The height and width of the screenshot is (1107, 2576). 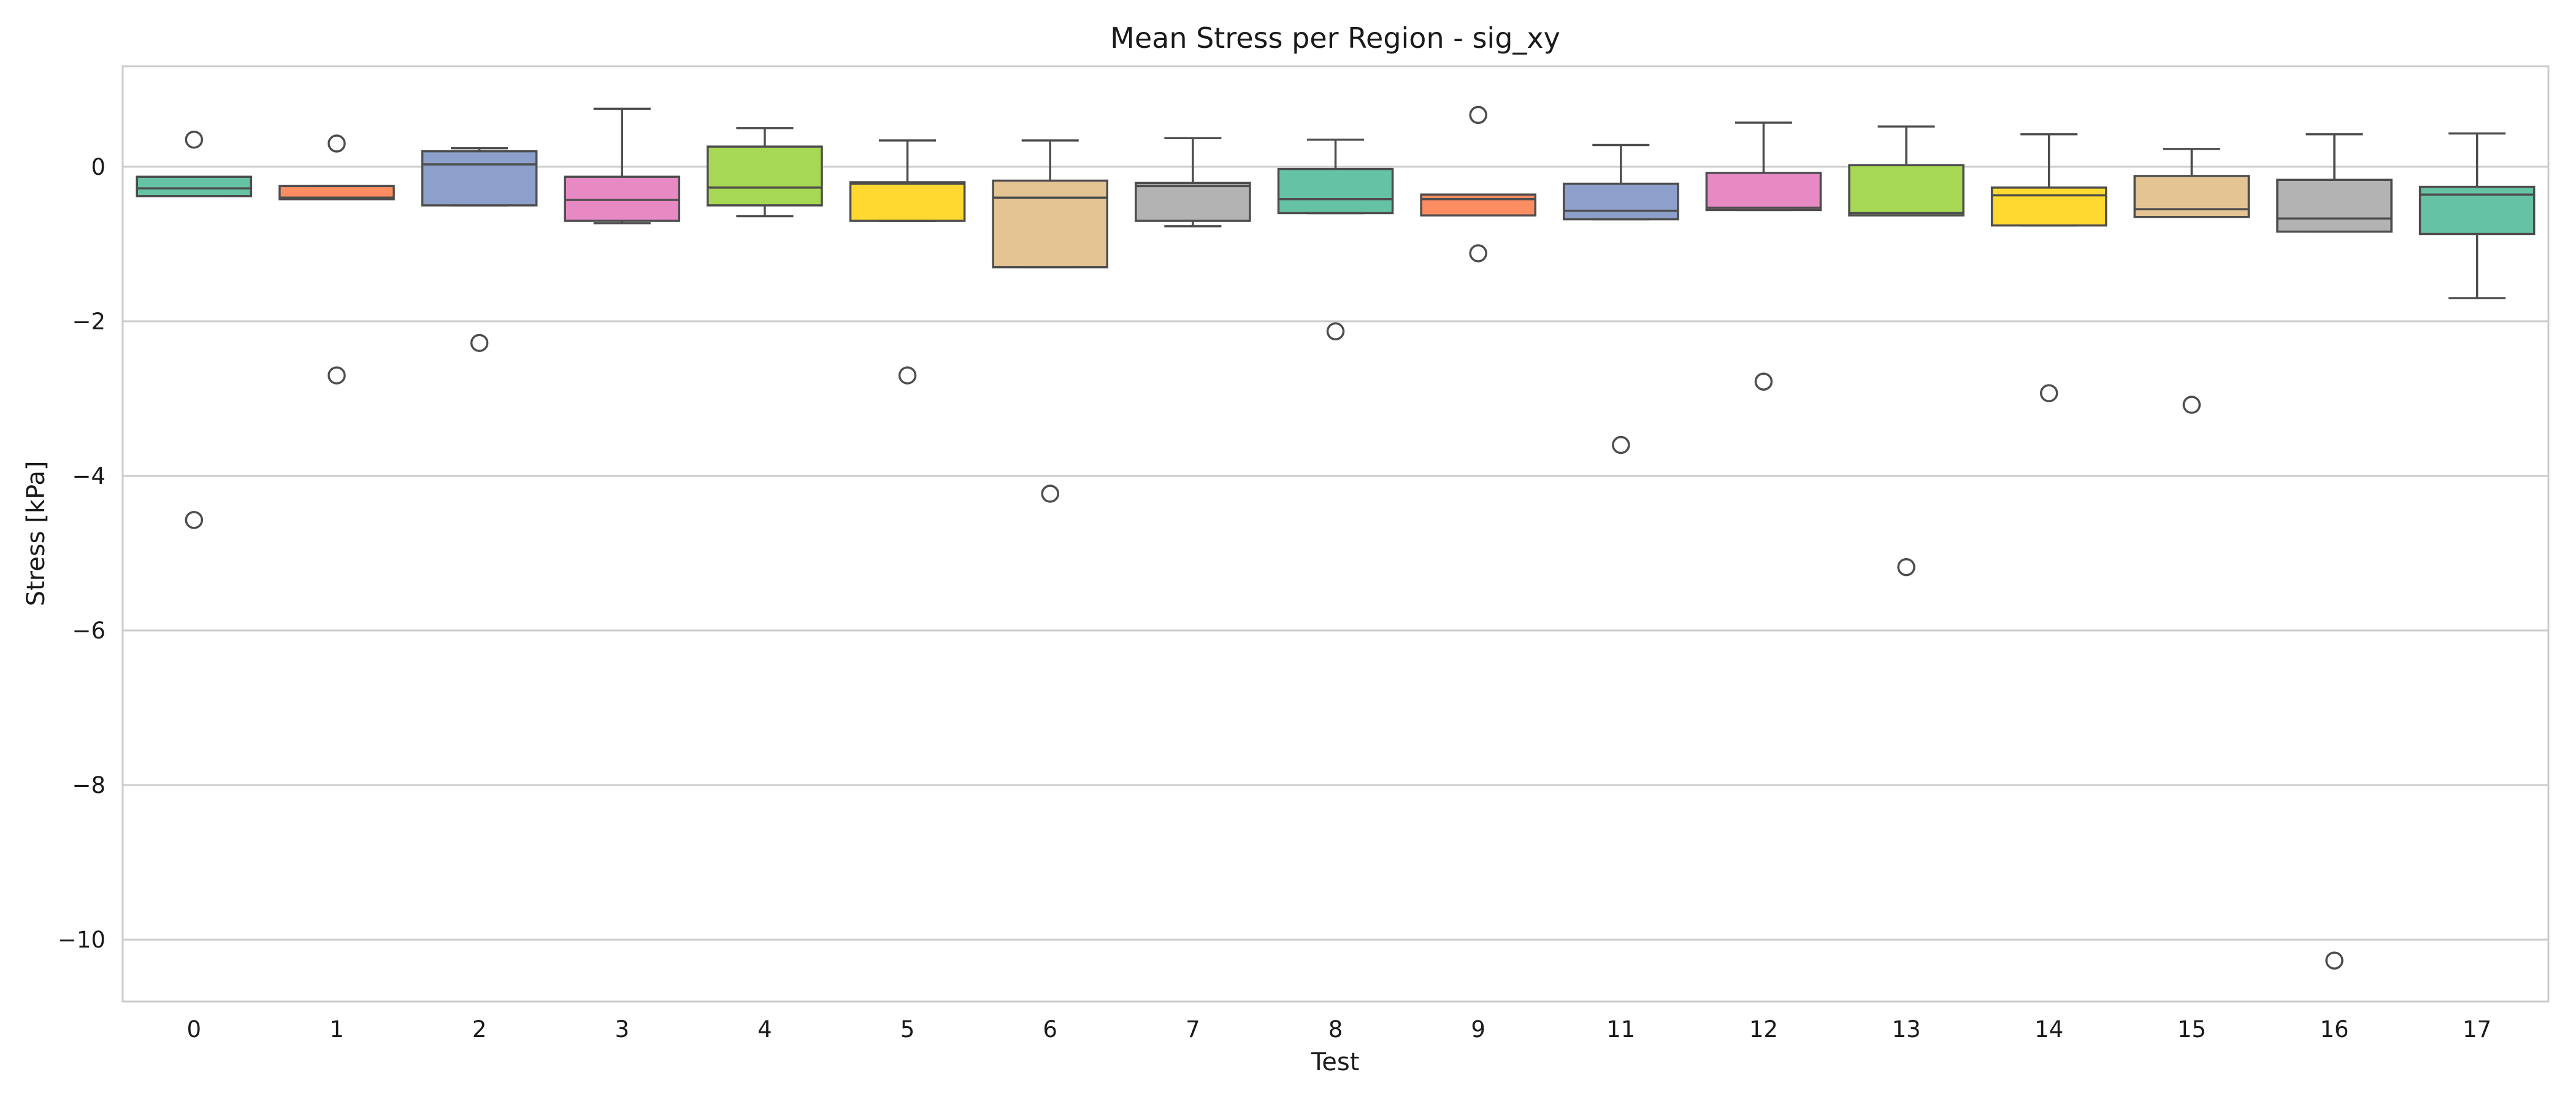 What do you see at coordinates (1478, 1029) in the screenshot?
I see `x-tick-label: 9` at bounding box center [1478, 1029].